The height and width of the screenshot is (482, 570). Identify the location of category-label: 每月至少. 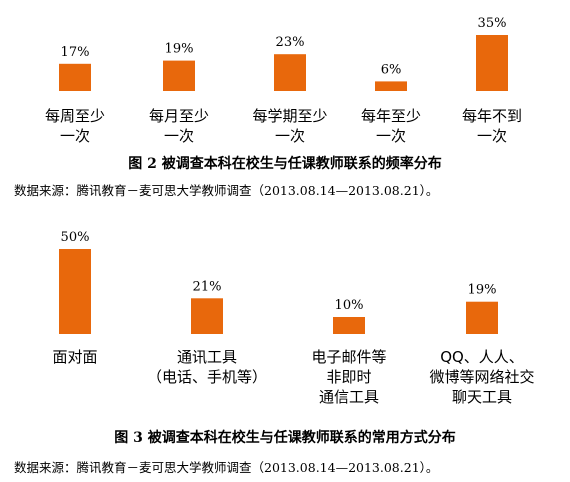
(179, 116).